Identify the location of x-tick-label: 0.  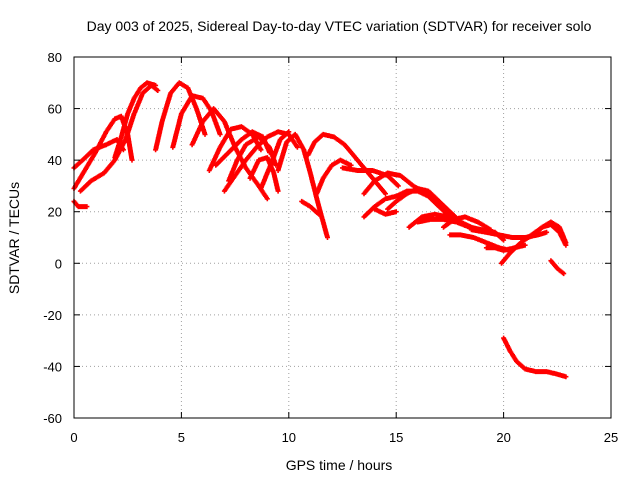
(73, 437).